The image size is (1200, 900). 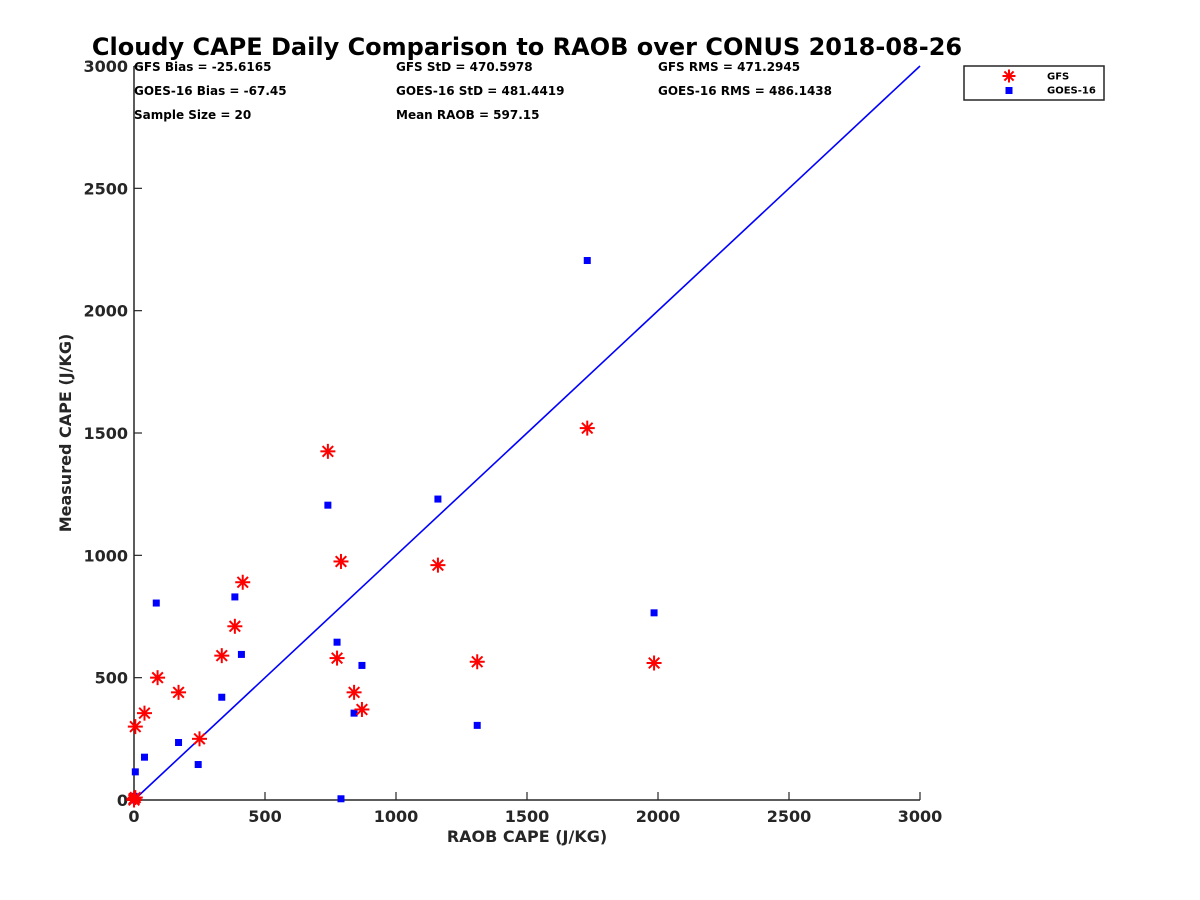 I want to click on legend: GFS GOES-16, so click(x=1034, y=83).